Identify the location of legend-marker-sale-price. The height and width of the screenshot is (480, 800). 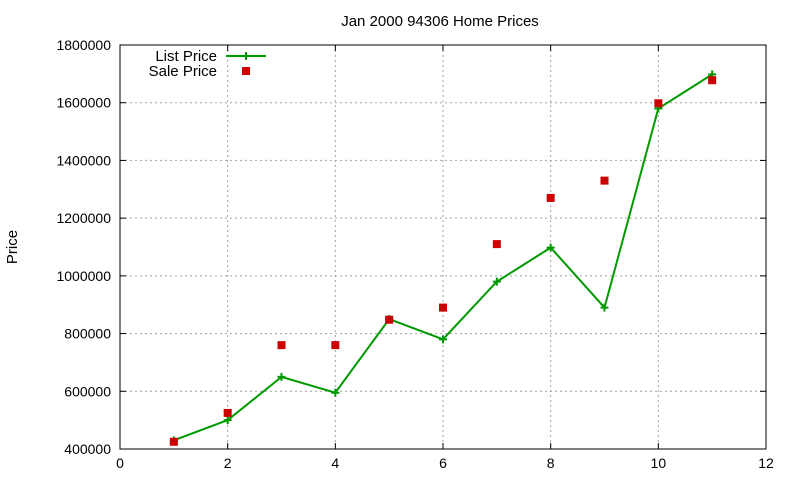
(246, 71).